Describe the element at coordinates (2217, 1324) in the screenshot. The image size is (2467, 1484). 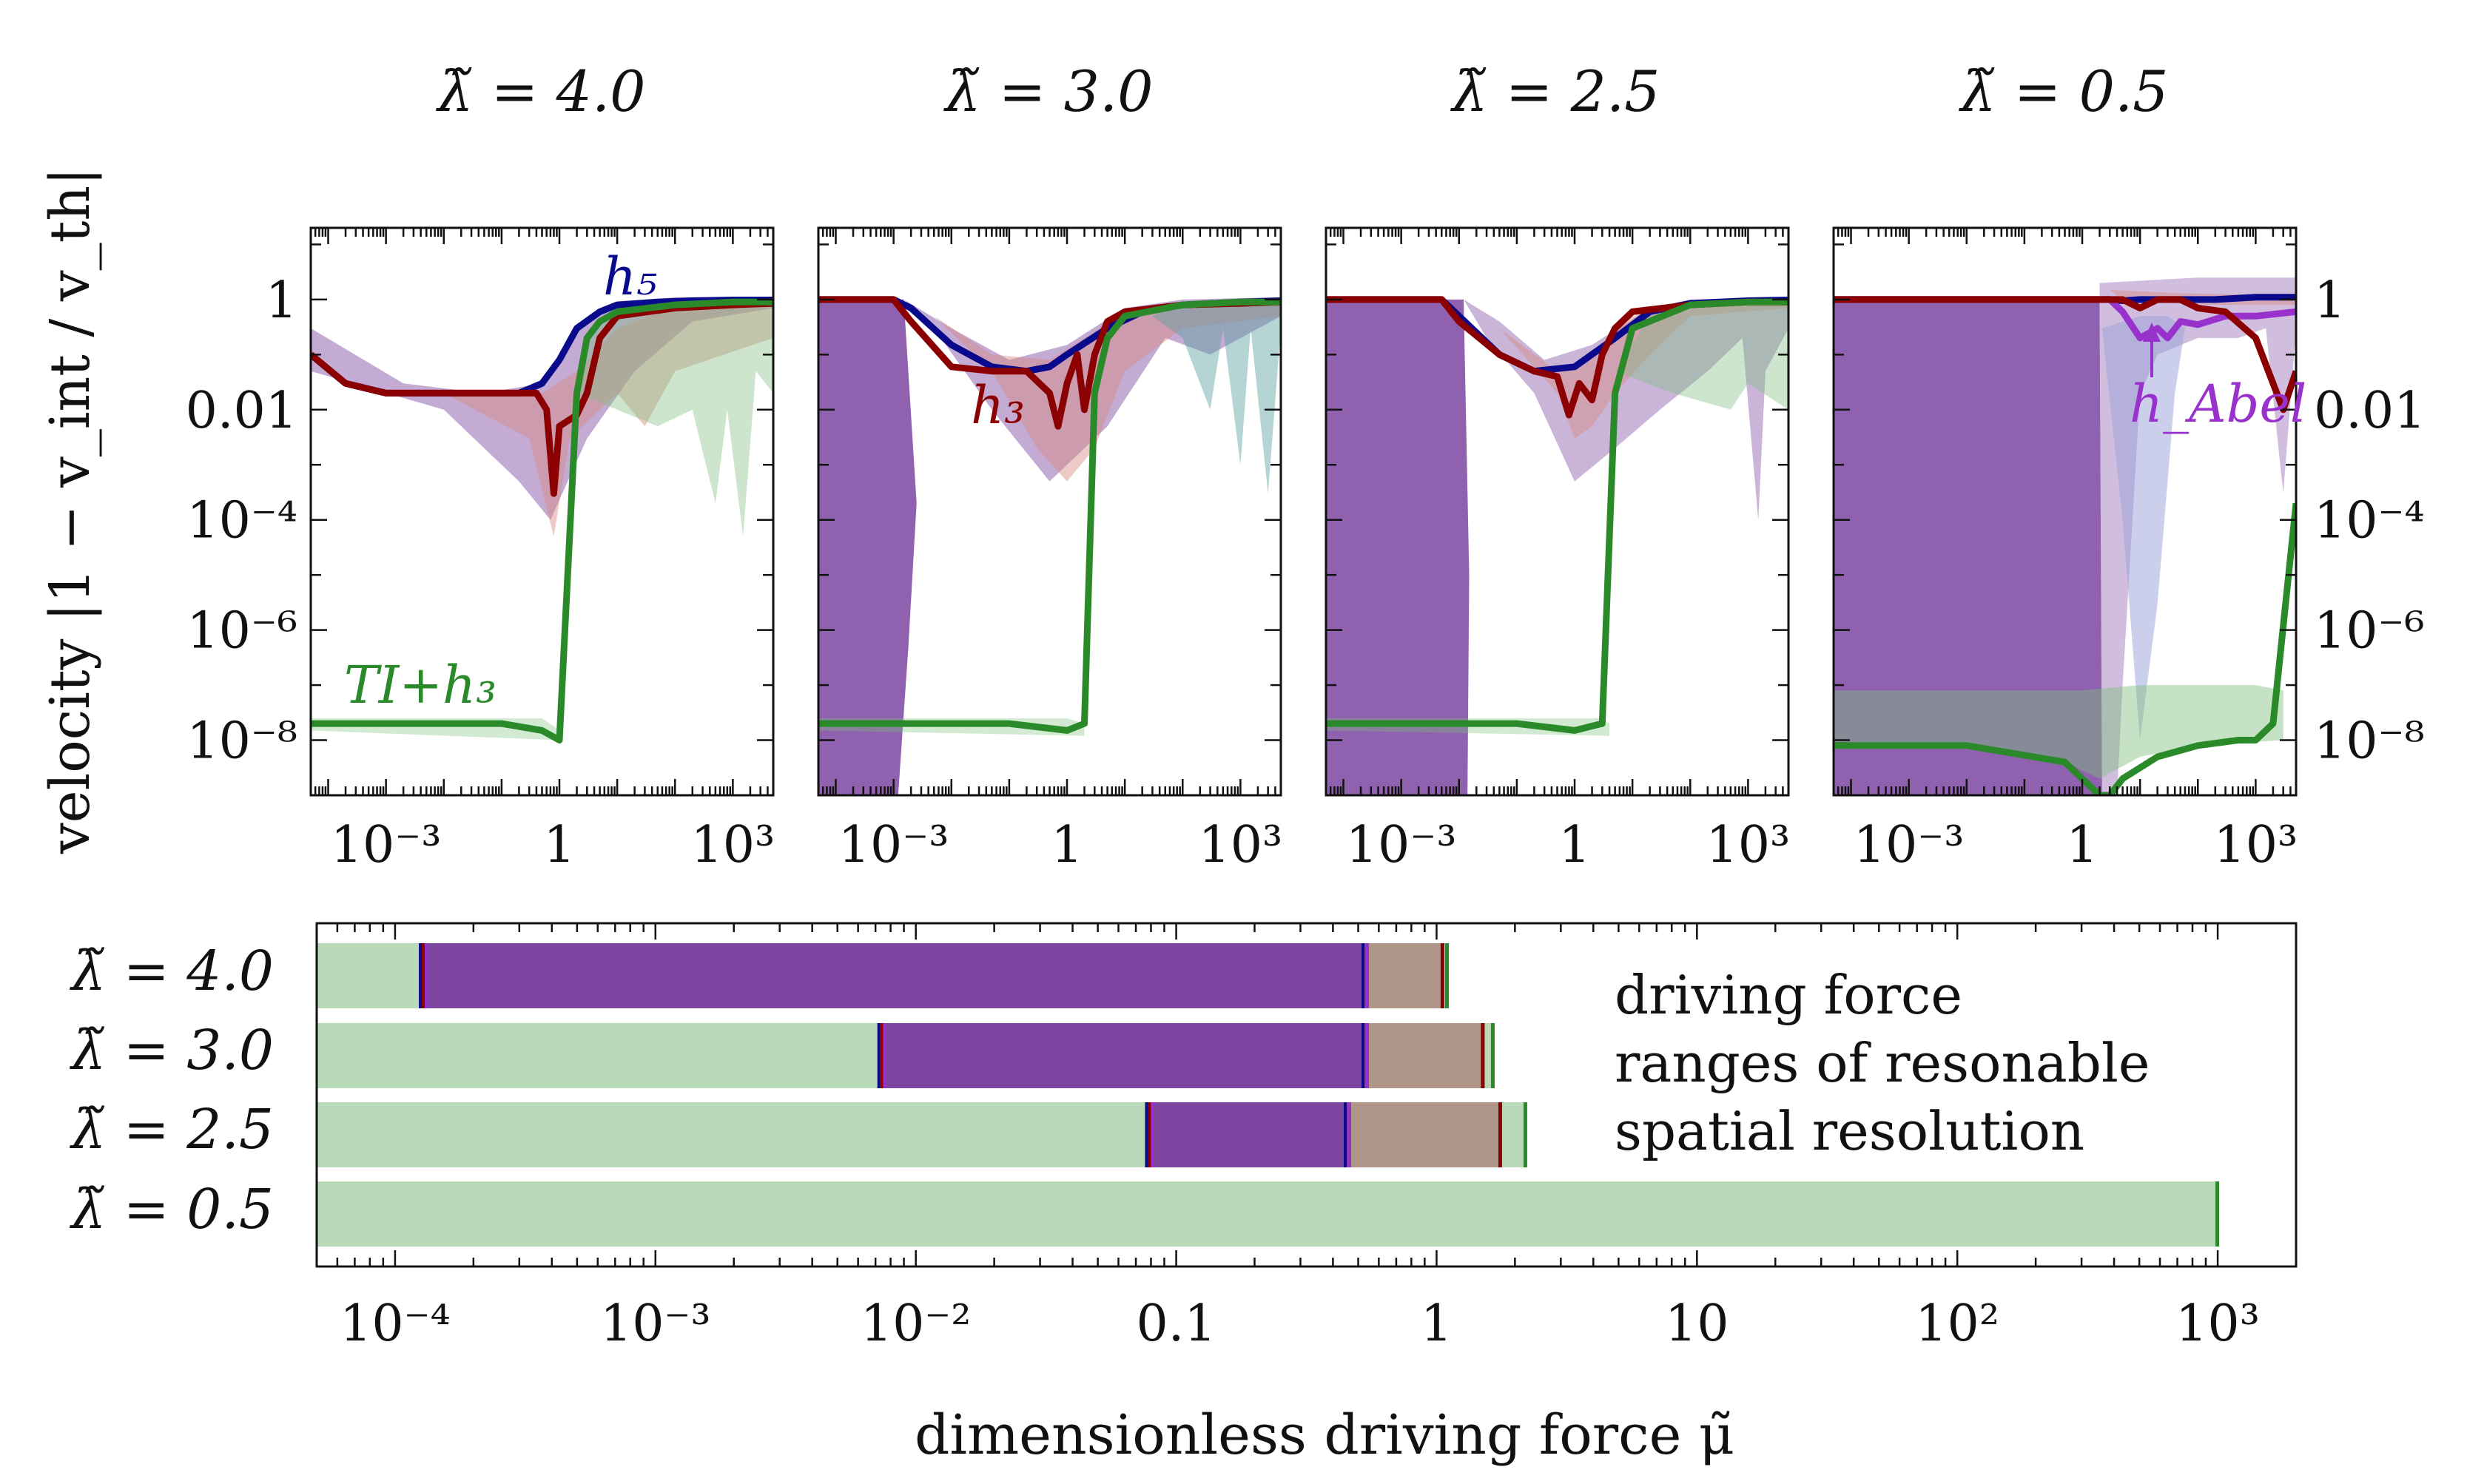
I see `lower-x-tick-label: 10³` at that location.